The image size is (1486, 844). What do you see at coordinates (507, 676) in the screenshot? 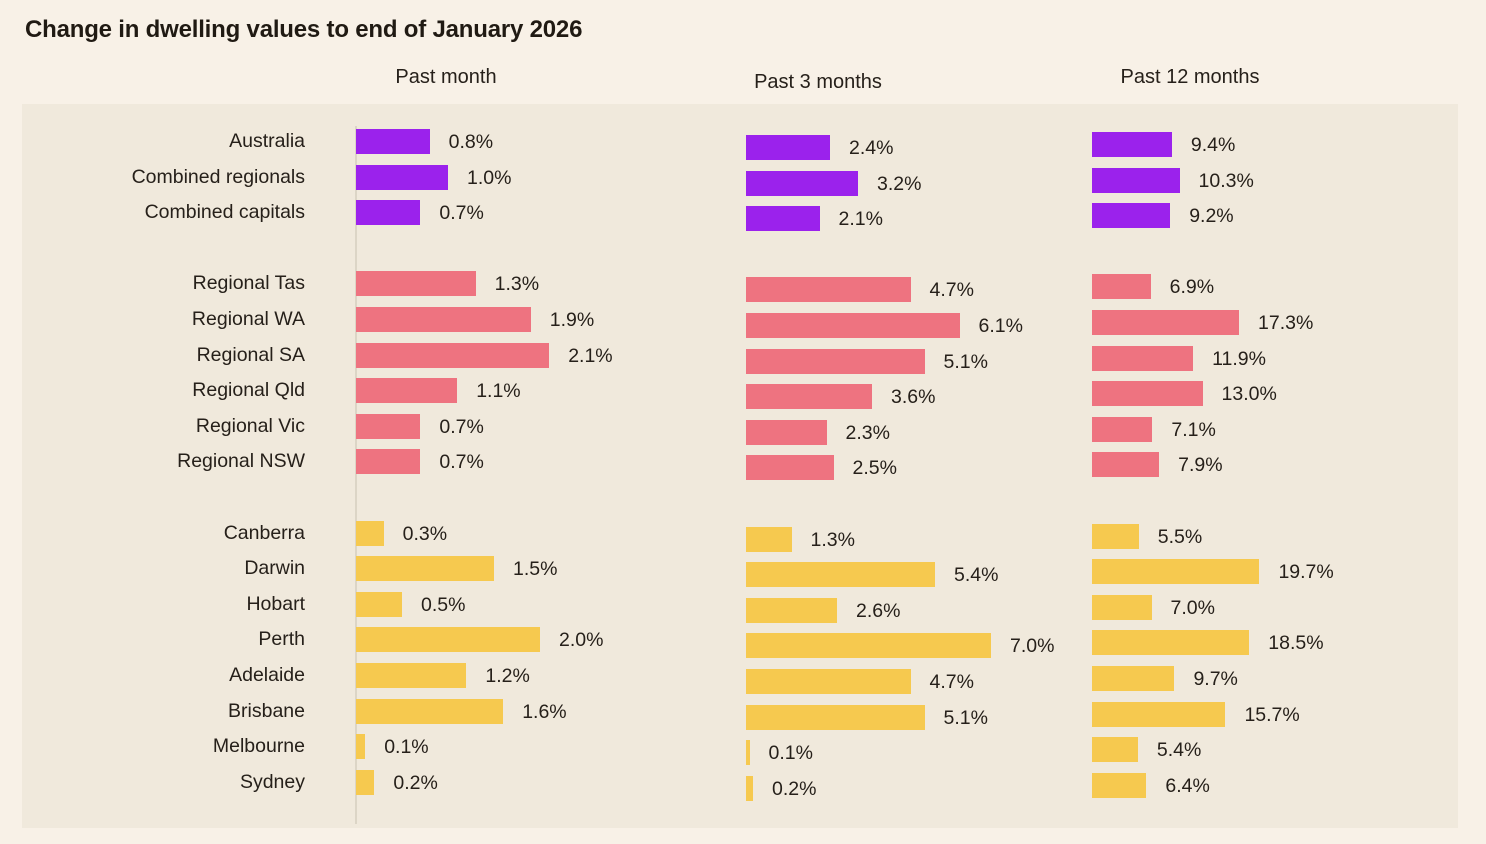
I see `value-label: 1.2%` at bounding box center [507, 676].